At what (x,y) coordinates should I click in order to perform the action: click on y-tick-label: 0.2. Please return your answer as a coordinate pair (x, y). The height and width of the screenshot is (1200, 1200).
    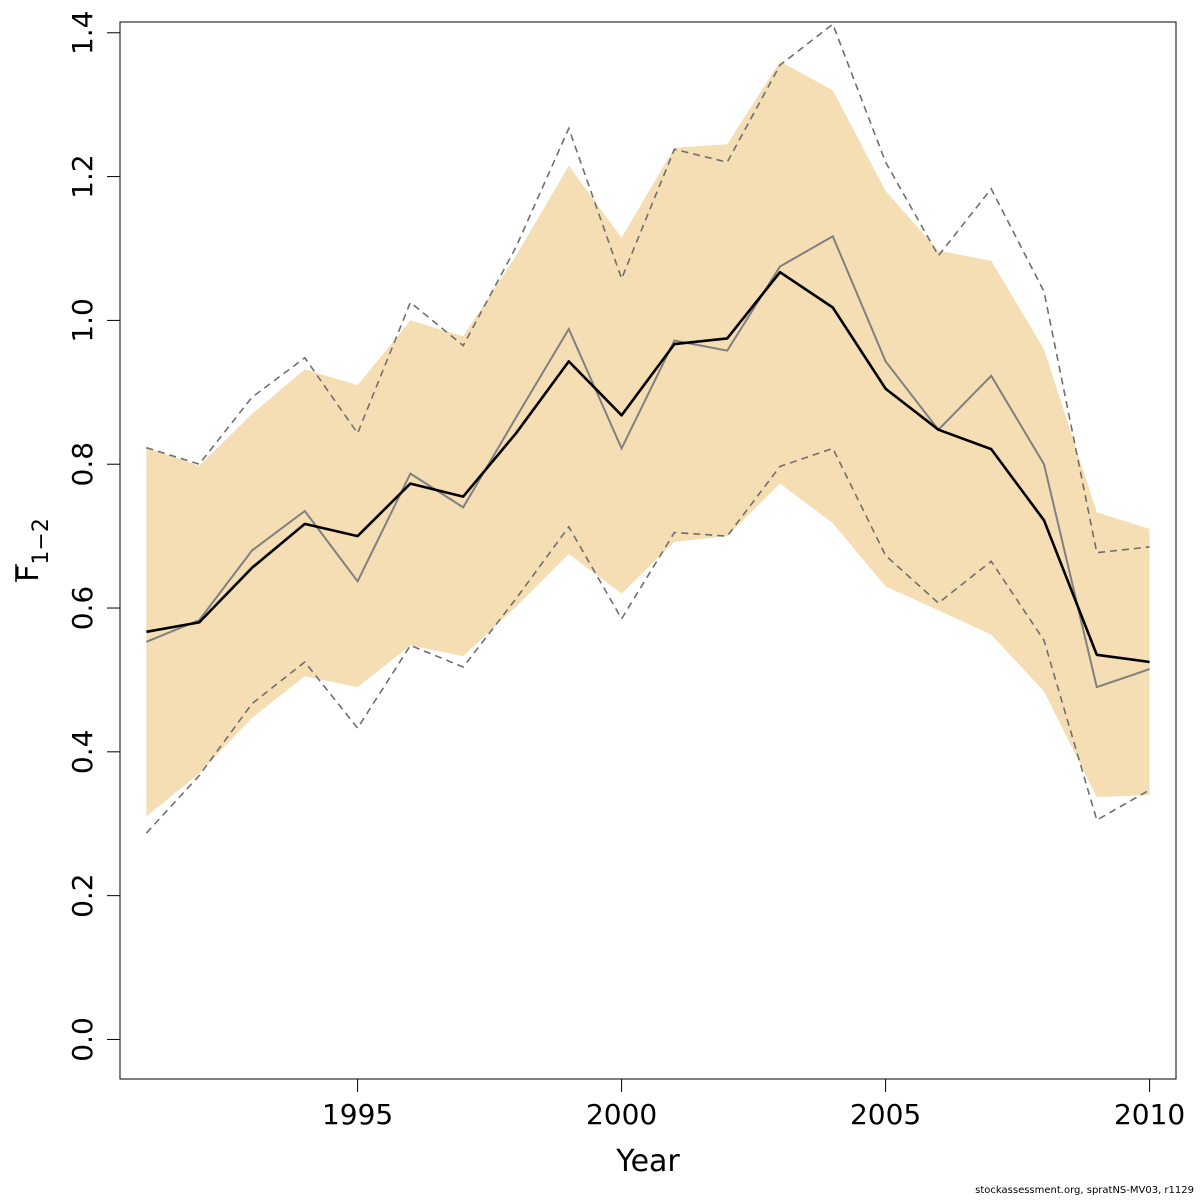
    Looking at the image, I should click on (82, 895).